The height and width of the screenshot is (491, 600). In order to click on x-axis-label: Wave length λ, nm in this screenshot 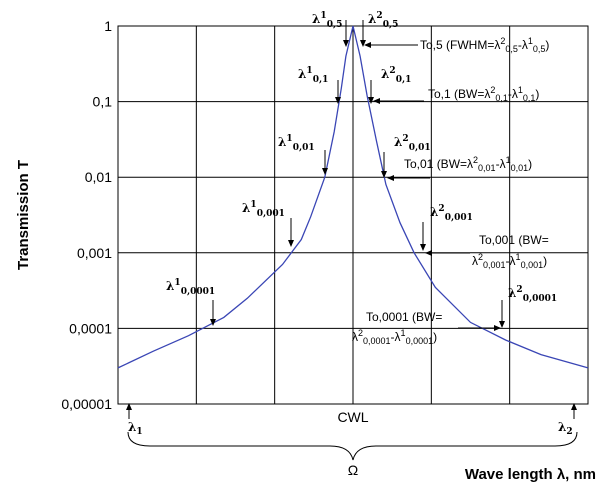, I will do `click(530, 474)`.